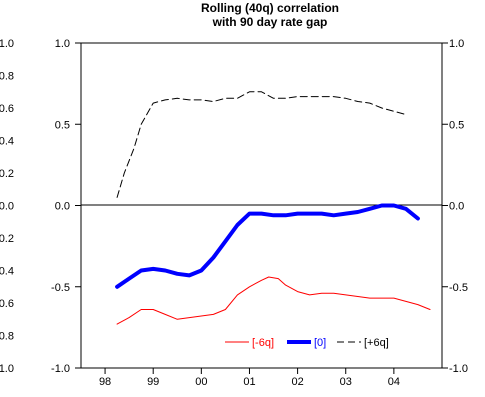  What do you see at coordinates (7, 239) in the screenshot?
I see `outer-y-tick-label: -0.2` at bounding box center [7, 239].